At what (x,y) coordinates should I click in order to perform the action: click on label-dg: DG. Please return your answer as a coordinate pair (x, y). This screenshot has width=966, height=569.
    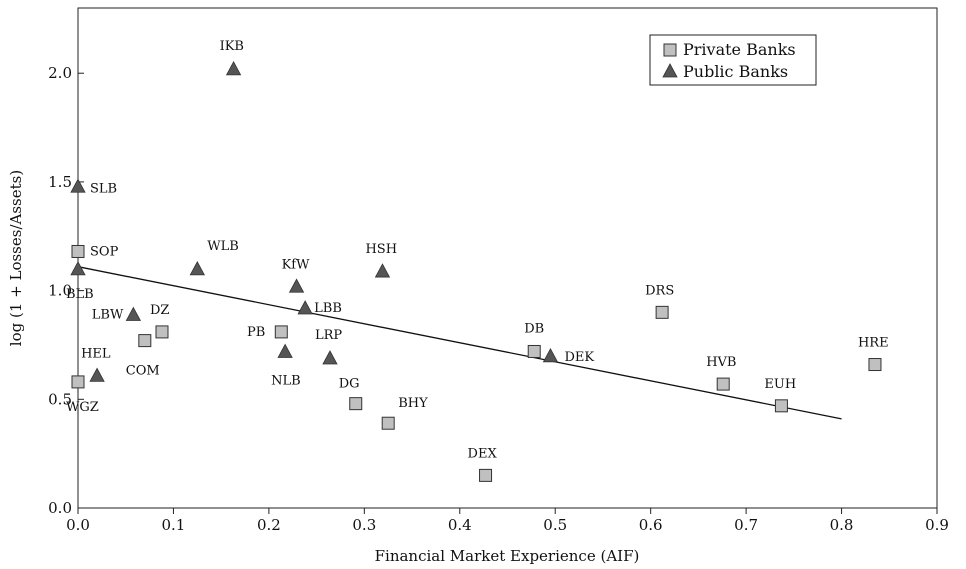
    Looking at the image, I should click on (349, 384).